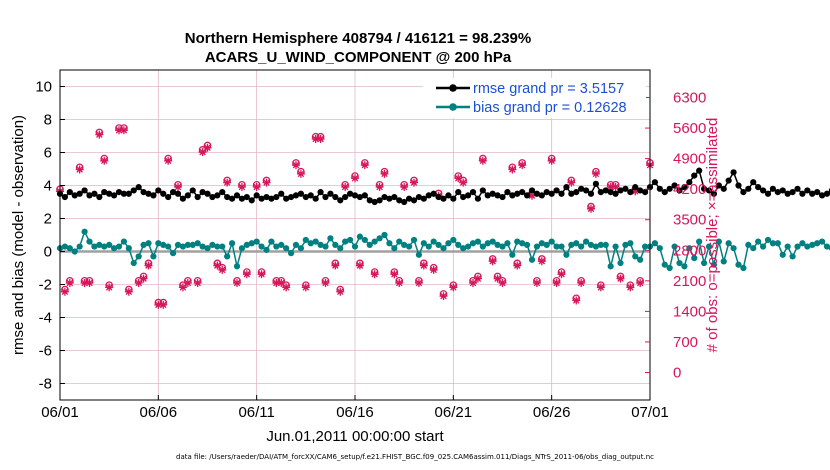  Describe the element at coordinates (355, 436) in the screenshot. I see `x-axis-label: Jun.01,2011 00:00:00 start` at that location.